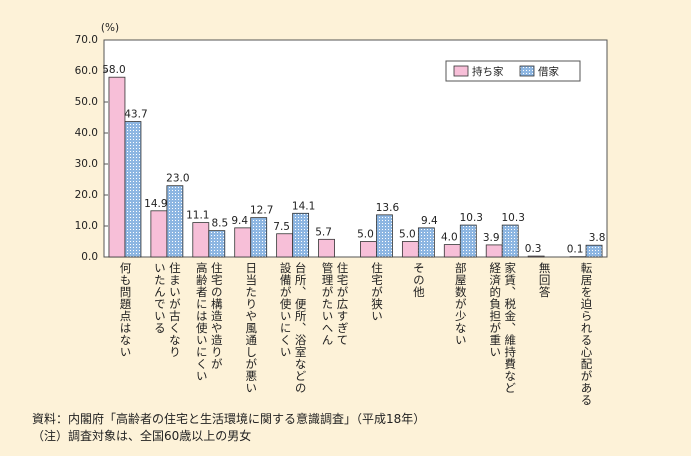 The width and height of the screenshot is (691, 456). Describe the element at coordinates (376, 292) in the screenshot. I see `x-tick-label: 住宅が狭い` at that location.